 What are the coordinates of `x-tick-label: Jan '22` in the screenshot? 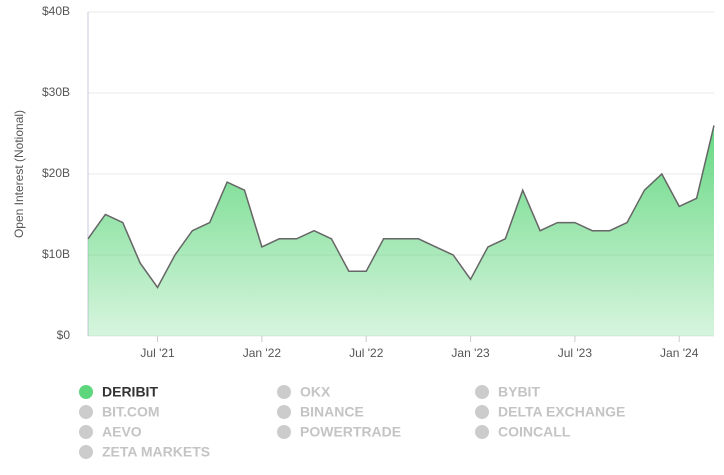 It's located at (262, 353).